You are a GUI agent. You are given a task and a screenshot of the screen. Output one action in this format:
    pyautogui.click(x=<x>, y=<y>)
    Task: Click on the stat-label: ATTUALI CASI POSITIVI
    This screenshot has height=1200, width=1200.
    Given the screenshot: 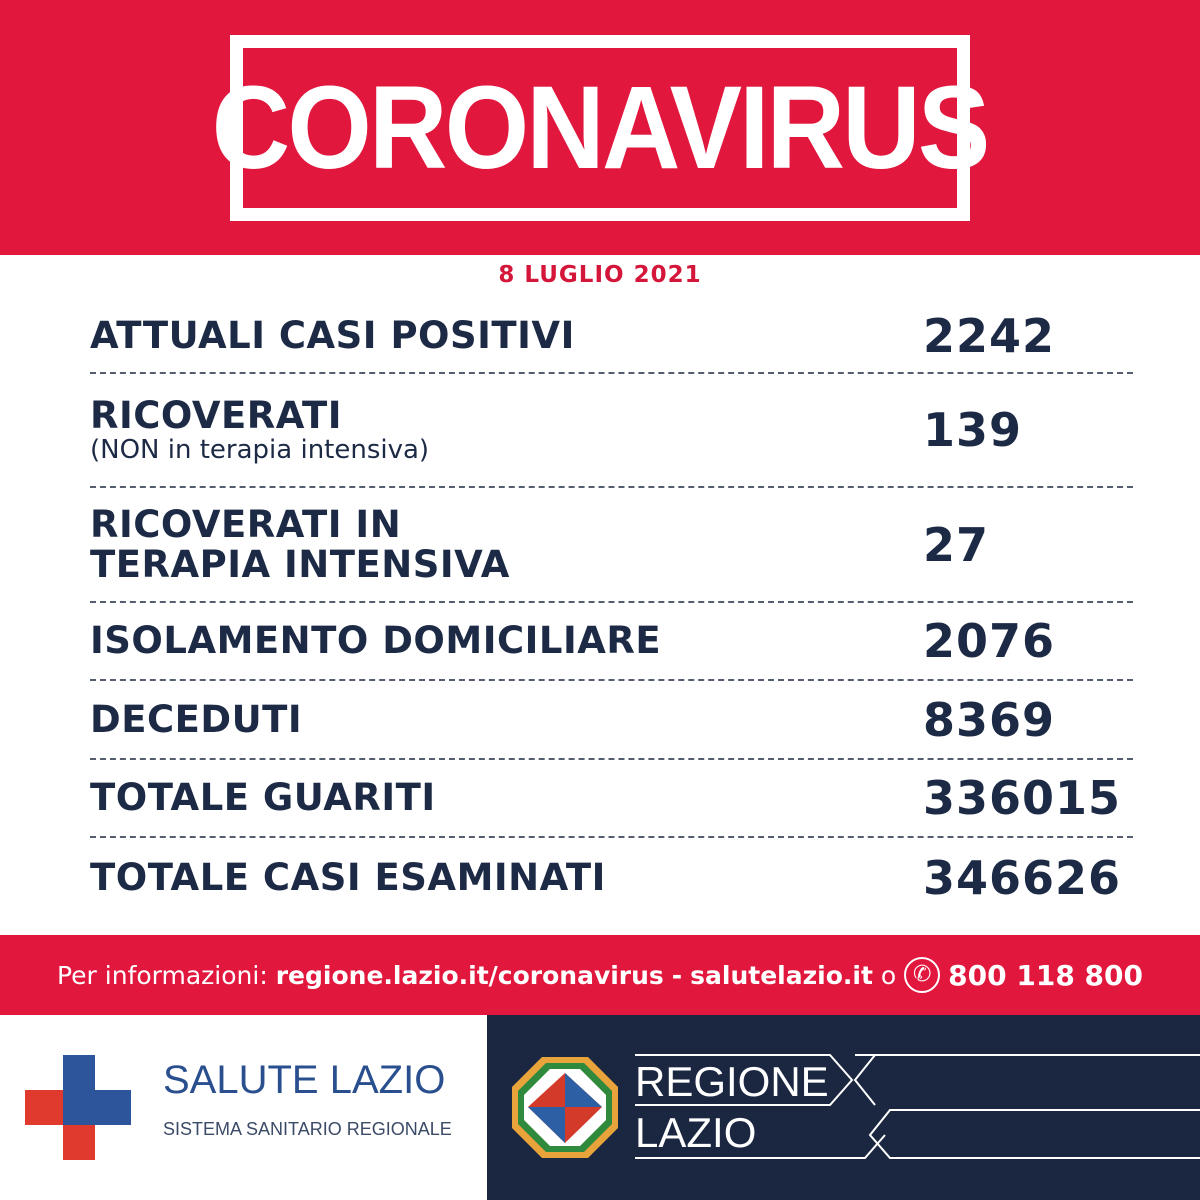 What is the action you would take?
    pyautogui.click(x=332, y=335)
    